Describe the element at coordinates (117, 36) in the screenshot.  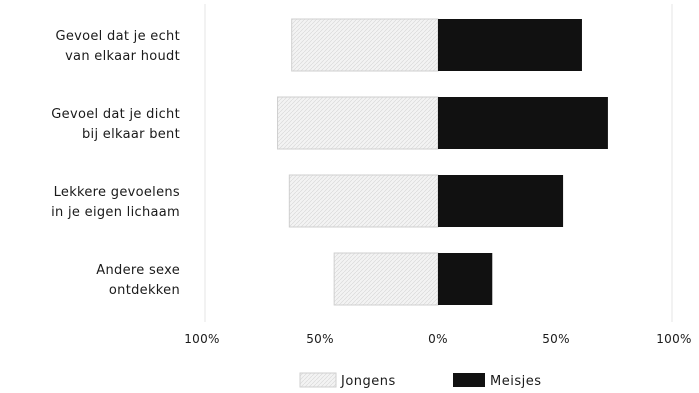
I see `category-label-1-line-1: Gevoel dat je echt` at that location.